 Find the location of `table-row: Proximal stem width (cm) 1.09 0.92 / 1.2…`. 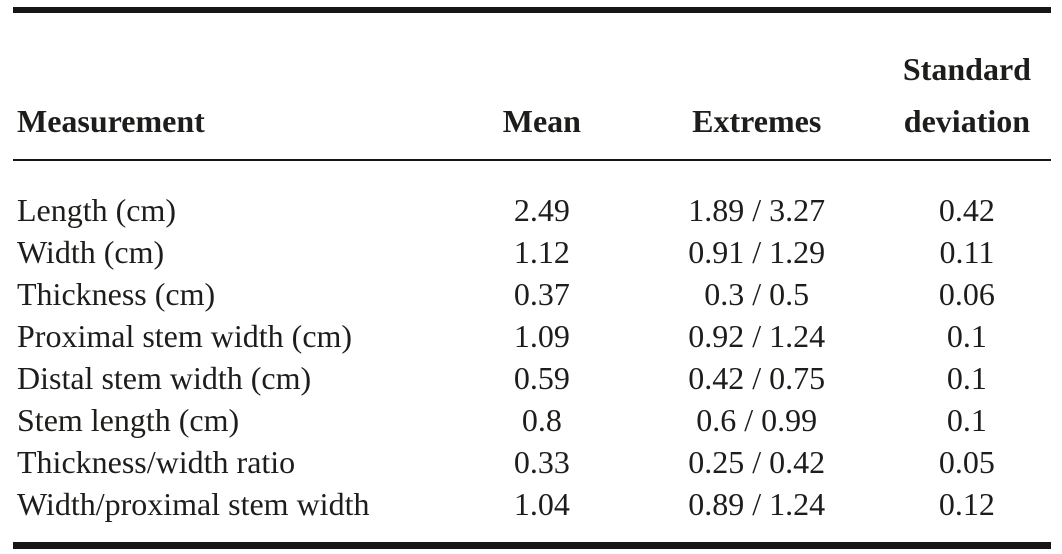

table-row: Proximal stem width (cm) 1.09 0.92 / 1.2… is located at coordinates (532, 336).